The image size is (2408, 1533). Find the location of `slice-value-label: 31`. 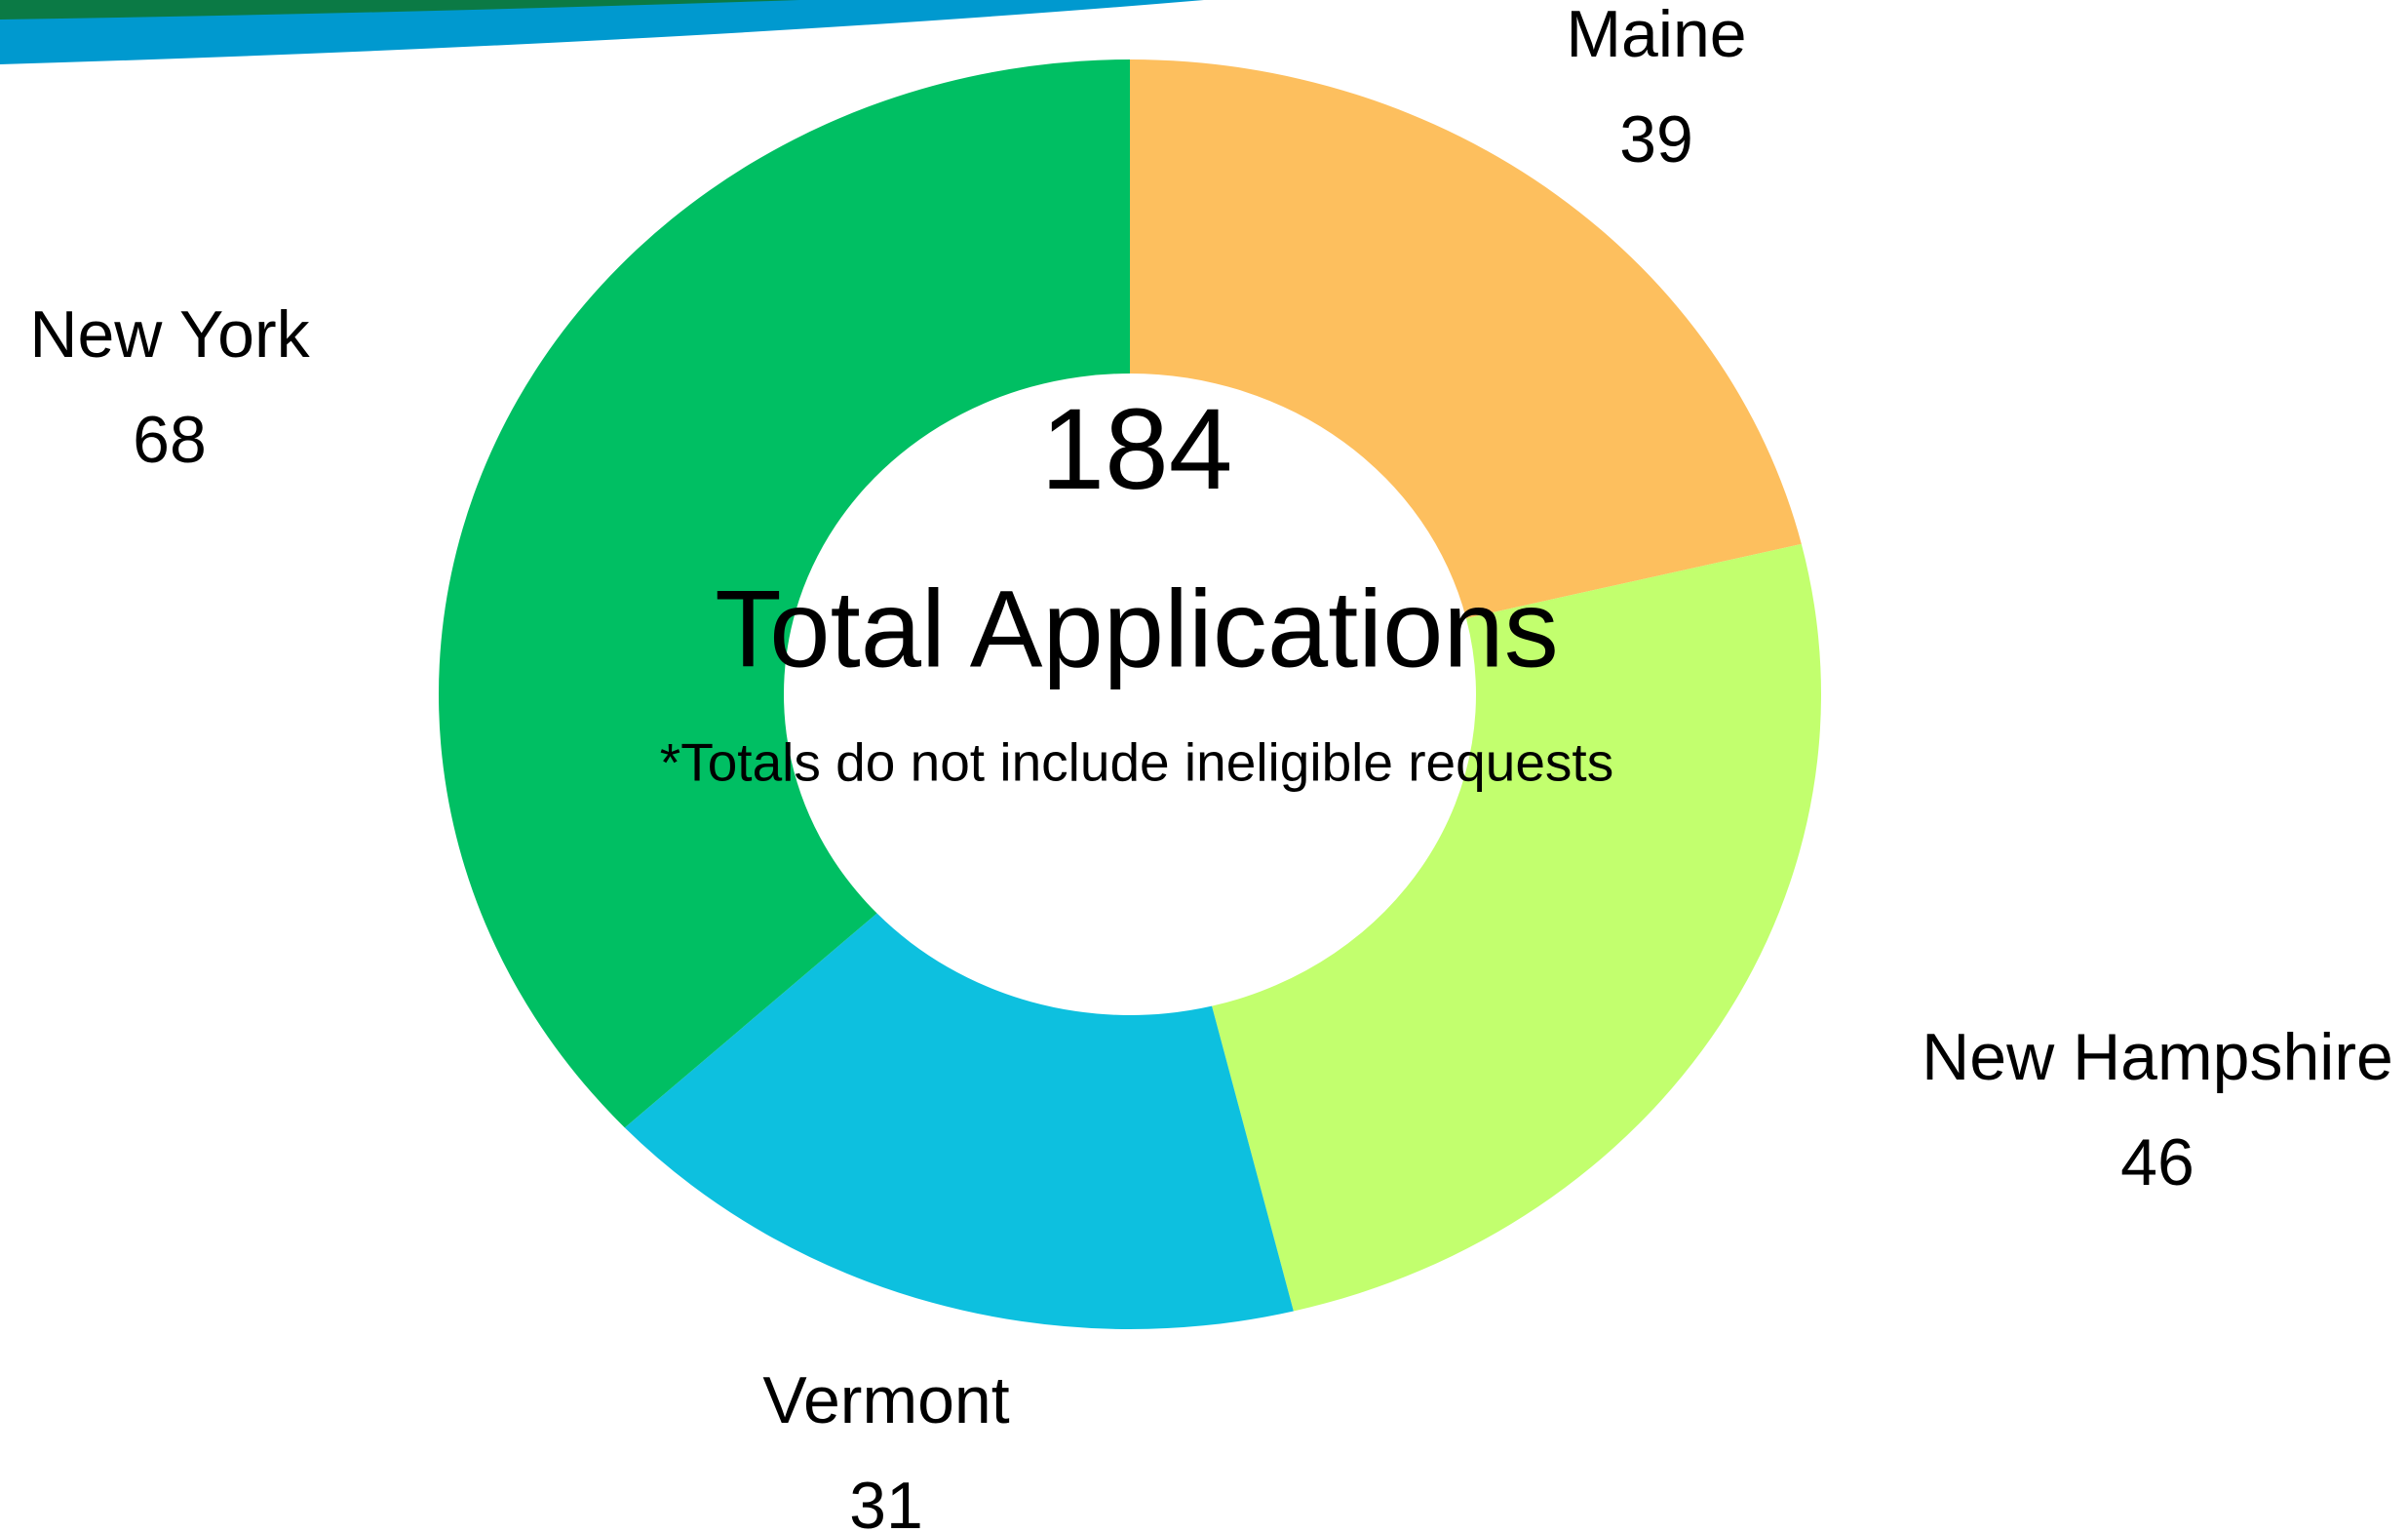

slice-value-label: 31 is located at coordinates (886, 1501).